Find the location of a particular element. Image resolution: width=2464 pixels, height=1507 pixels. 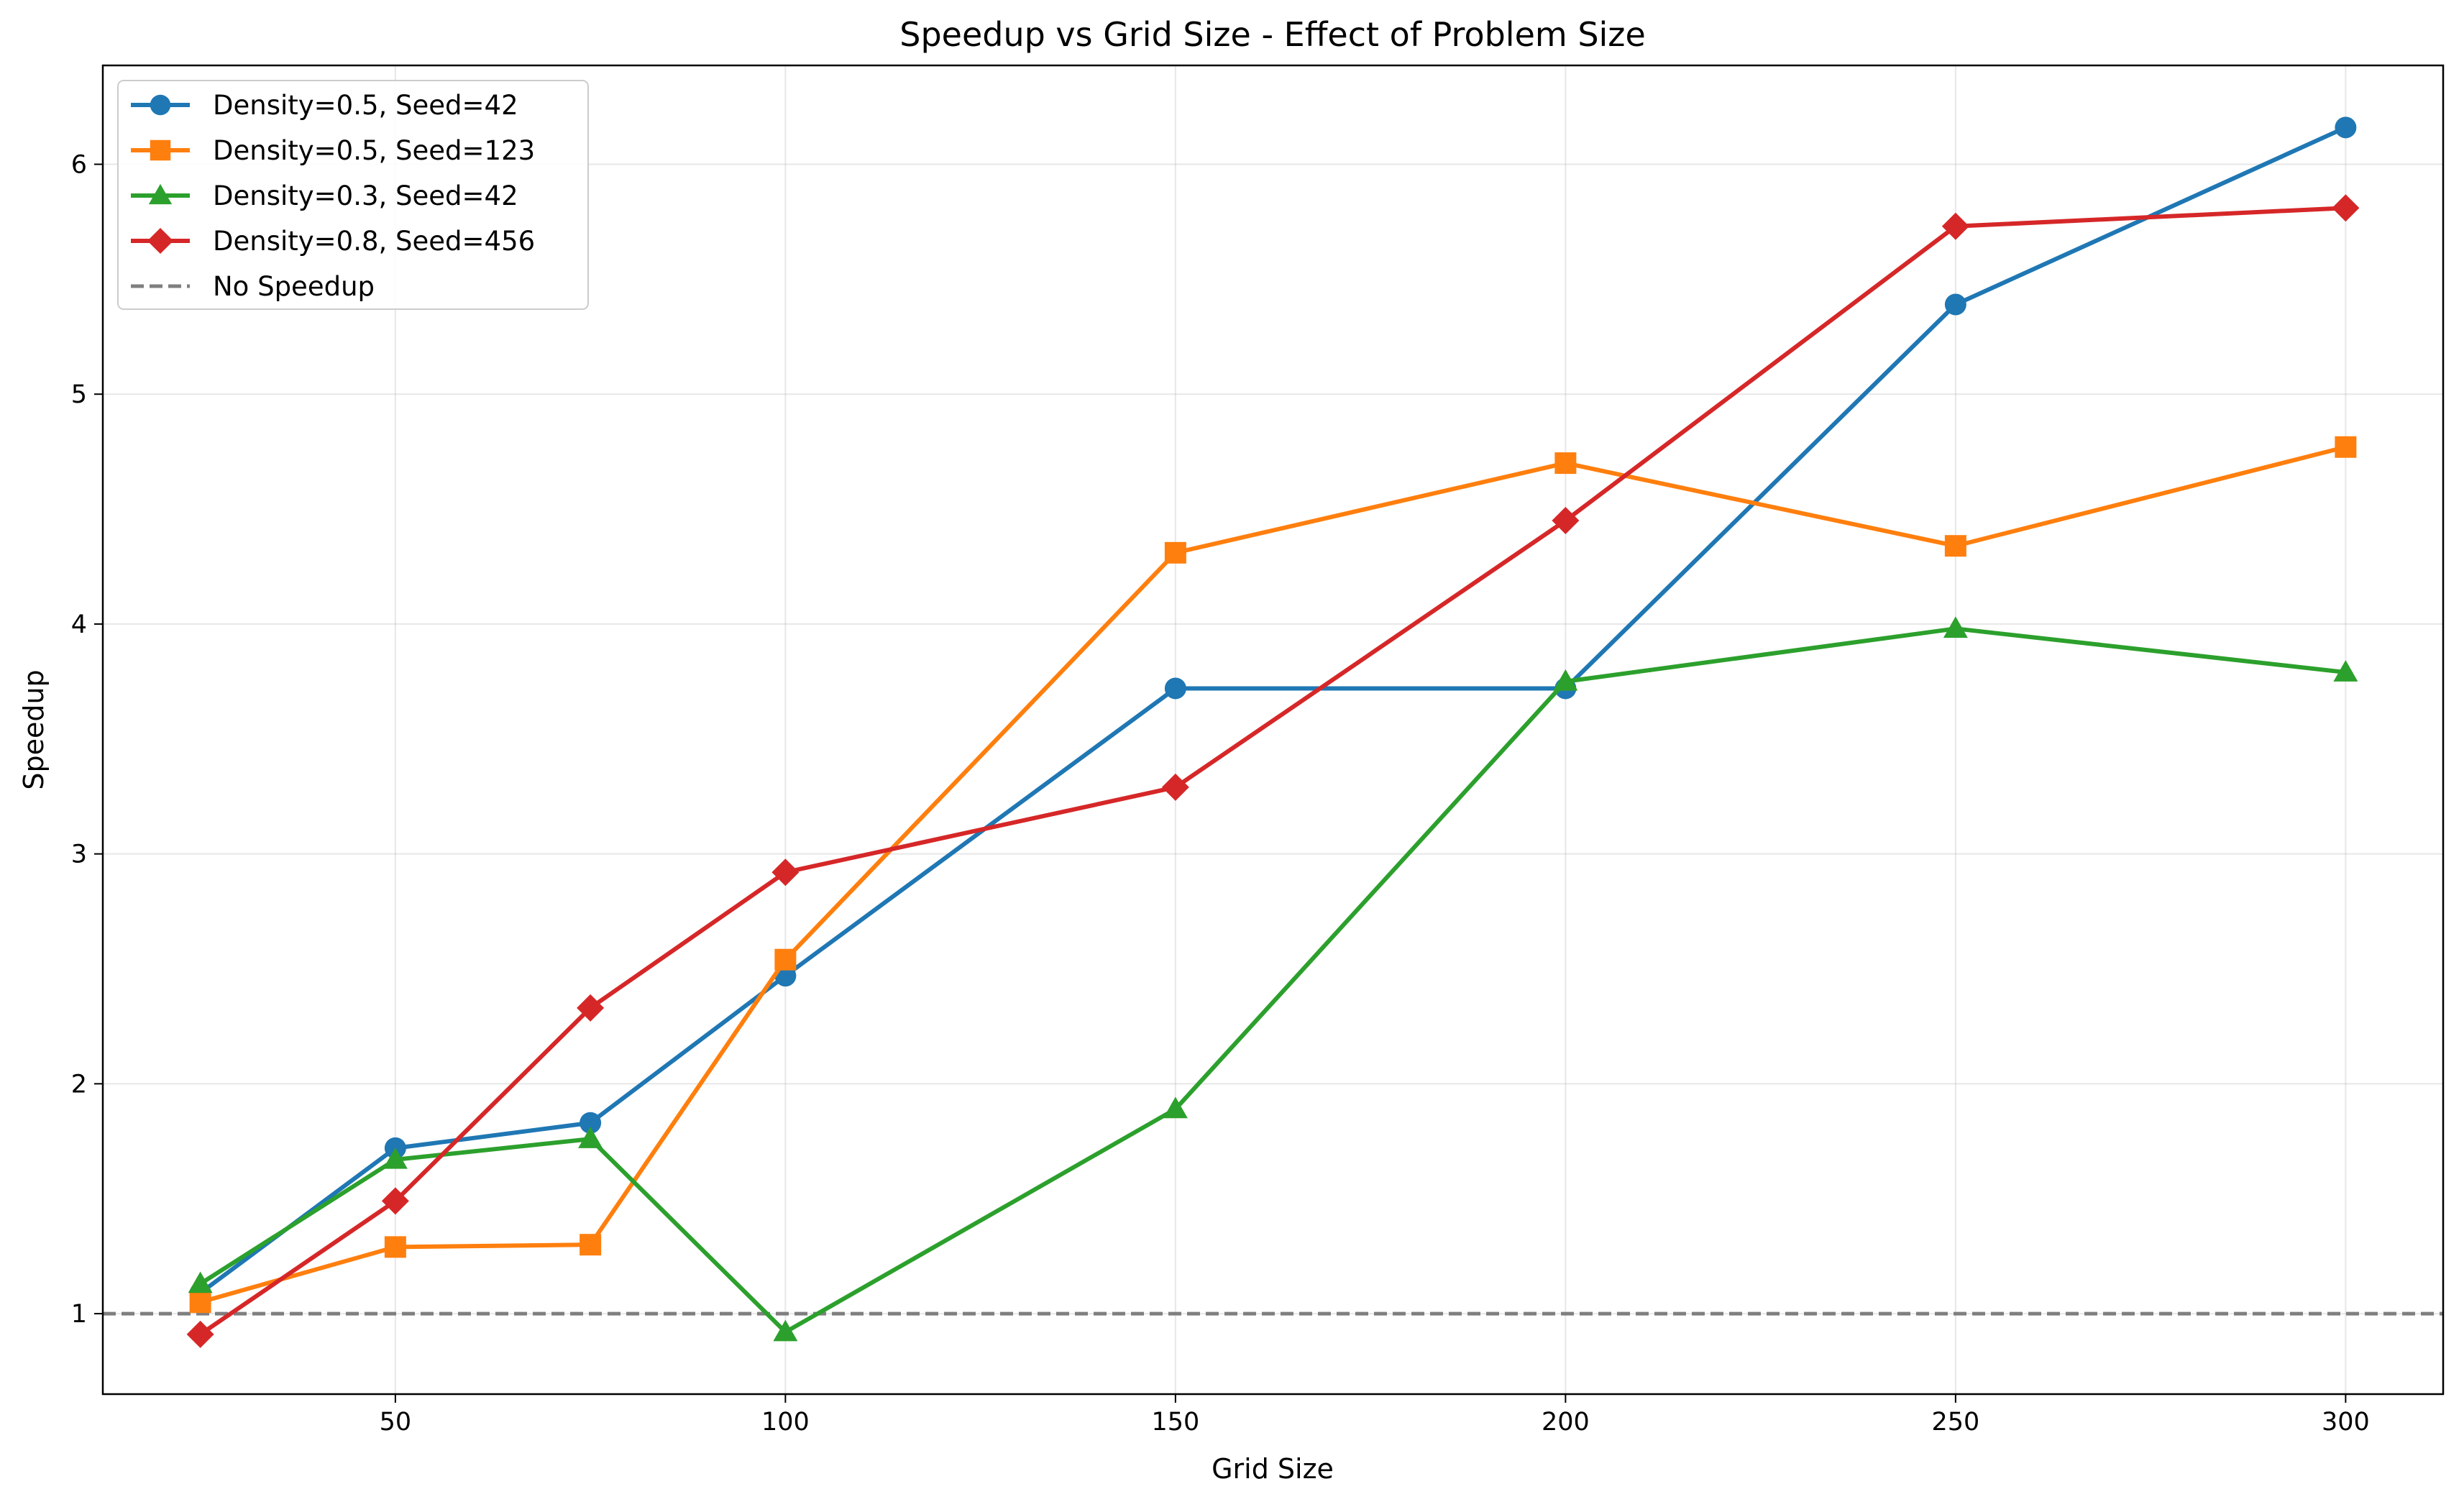

x-tick-label: 50 is located at coordinates (396, 1422).